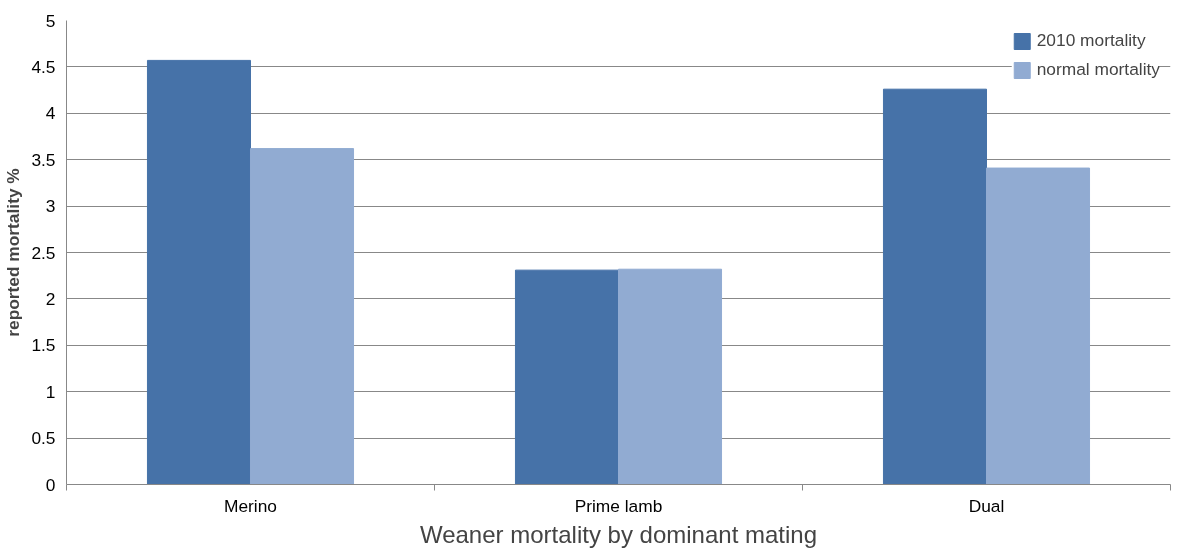  Describe the element at coordinates (43, 345) in the screenshot. I see `y-tick-label: 1.5` at that location.